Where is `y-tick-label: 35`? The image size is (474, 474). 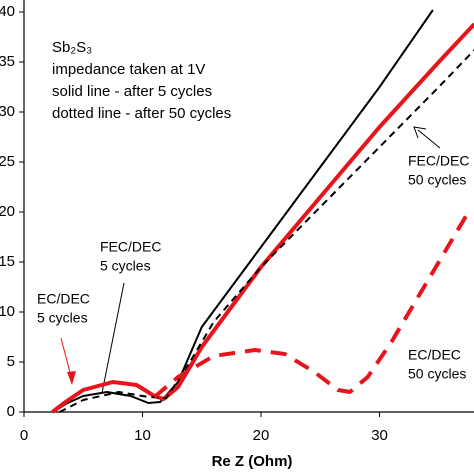 y-tick-label: 35 is located at coordinates (7, 61).